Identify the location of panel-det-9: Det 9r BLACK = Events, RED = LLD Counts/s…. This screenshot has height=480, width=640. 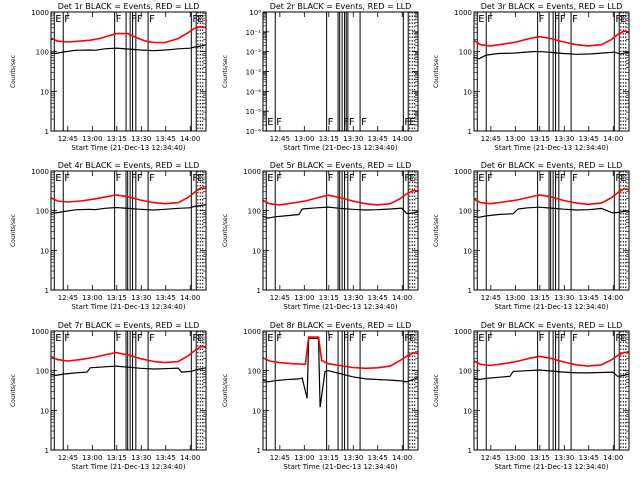
(531, 396).